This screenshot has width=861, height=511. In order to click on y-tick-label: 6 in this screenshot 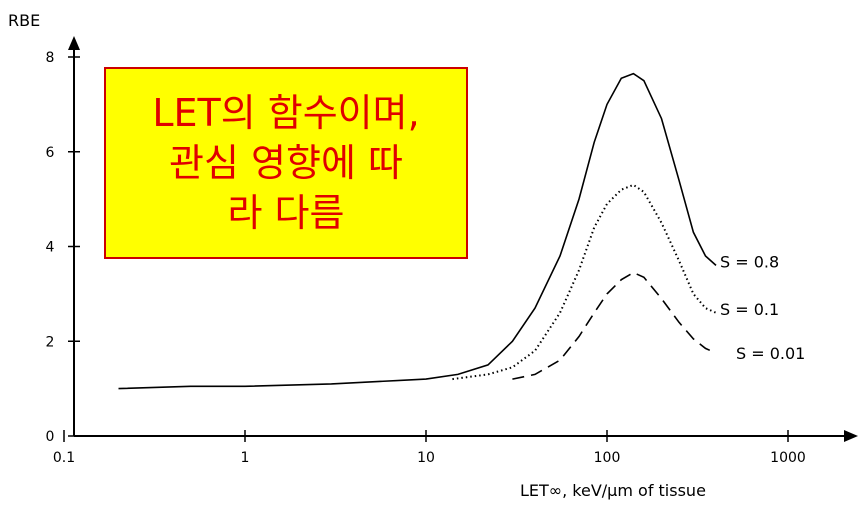, I will do `click(50, 153)`.